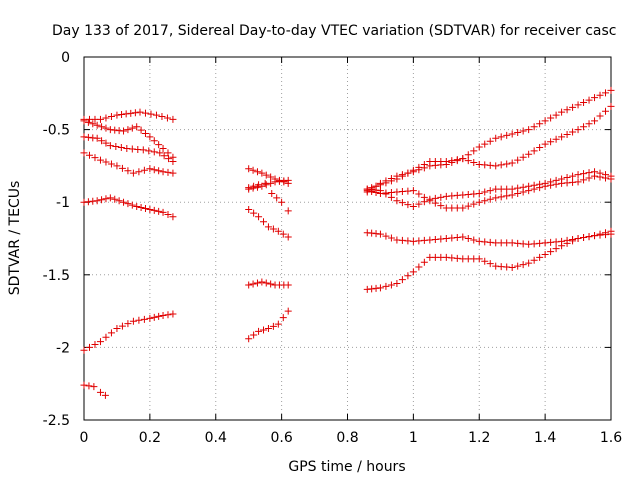  What do you see at coordinates (268, 197) in the screenshot?
I see `series-s10` at bounding box center [268, 197].